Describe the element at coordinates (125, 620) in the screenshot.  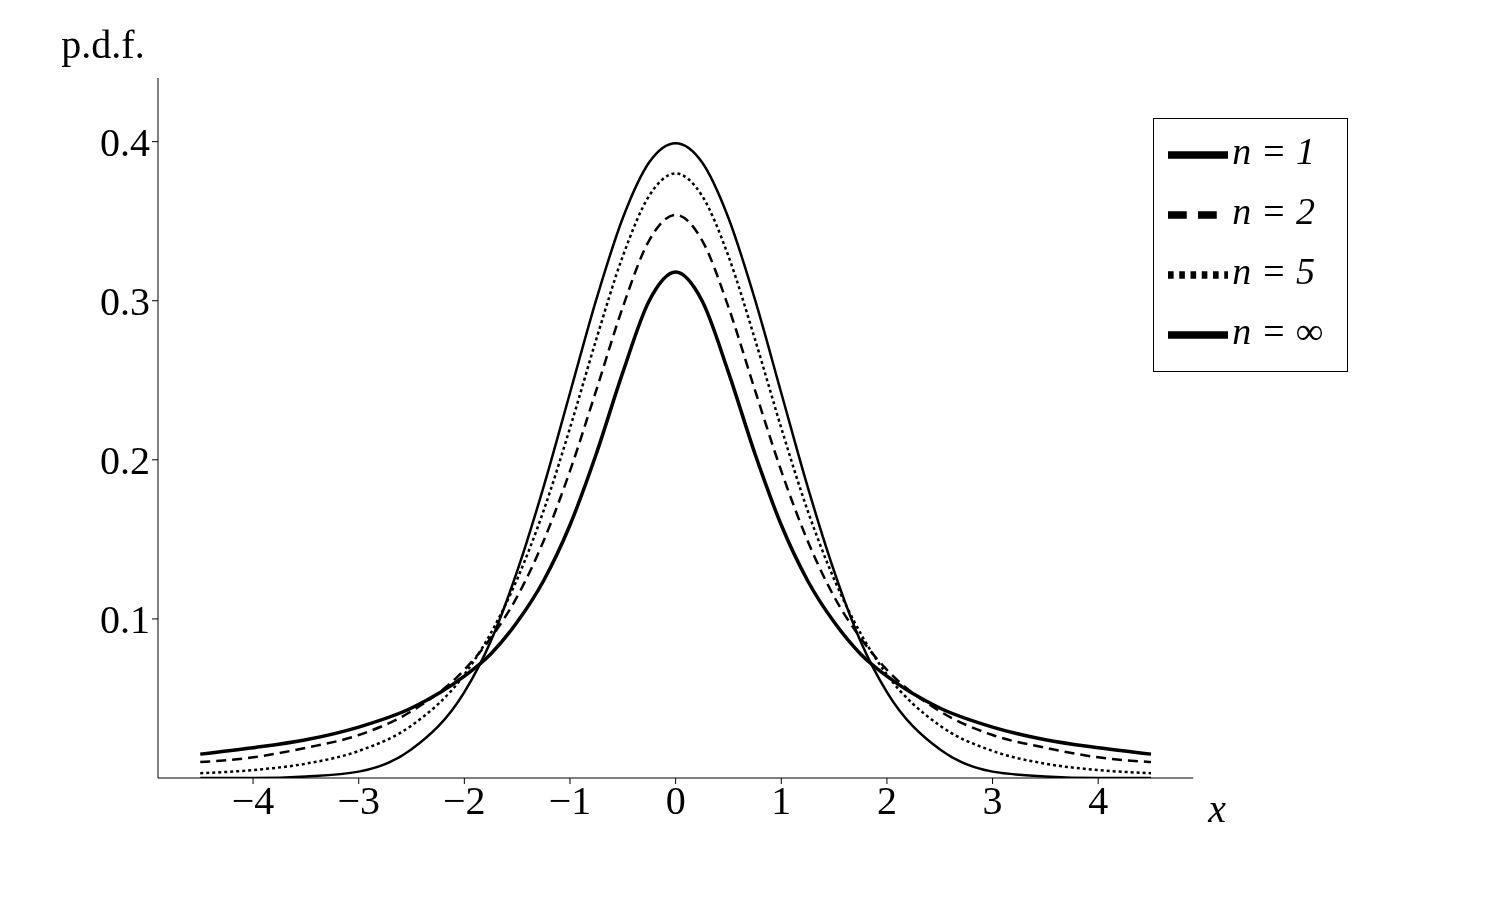
I see `y-tick-label: 0.1` at that location.